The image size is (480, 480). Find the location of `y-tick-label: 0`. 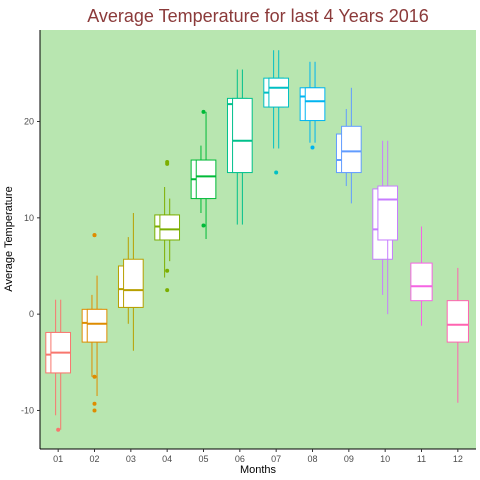

y-tick-label: 0 is located at coordinates (31, 314).